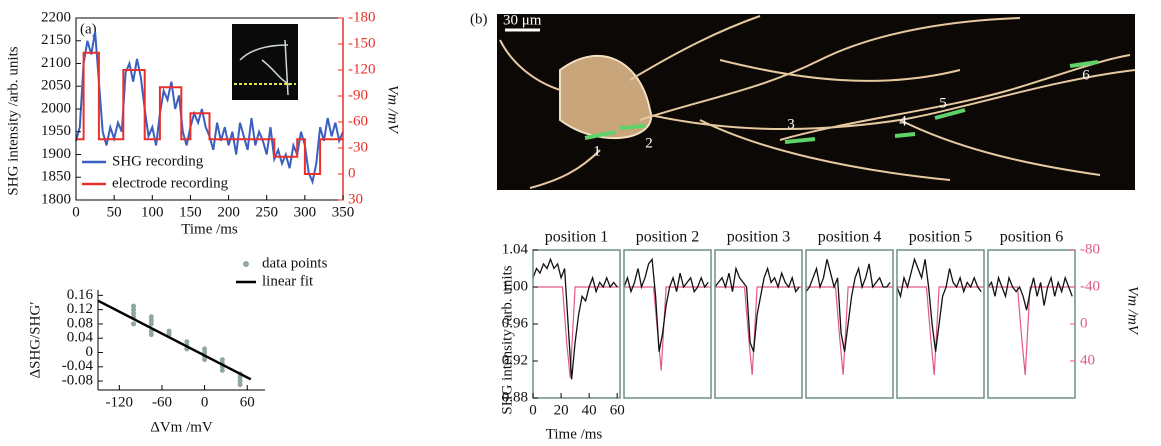 The image size is (1161, 446). Describe the element at coordinates (56, 17) in the screenshot. I see `y-tick-label: 2200` at that location.